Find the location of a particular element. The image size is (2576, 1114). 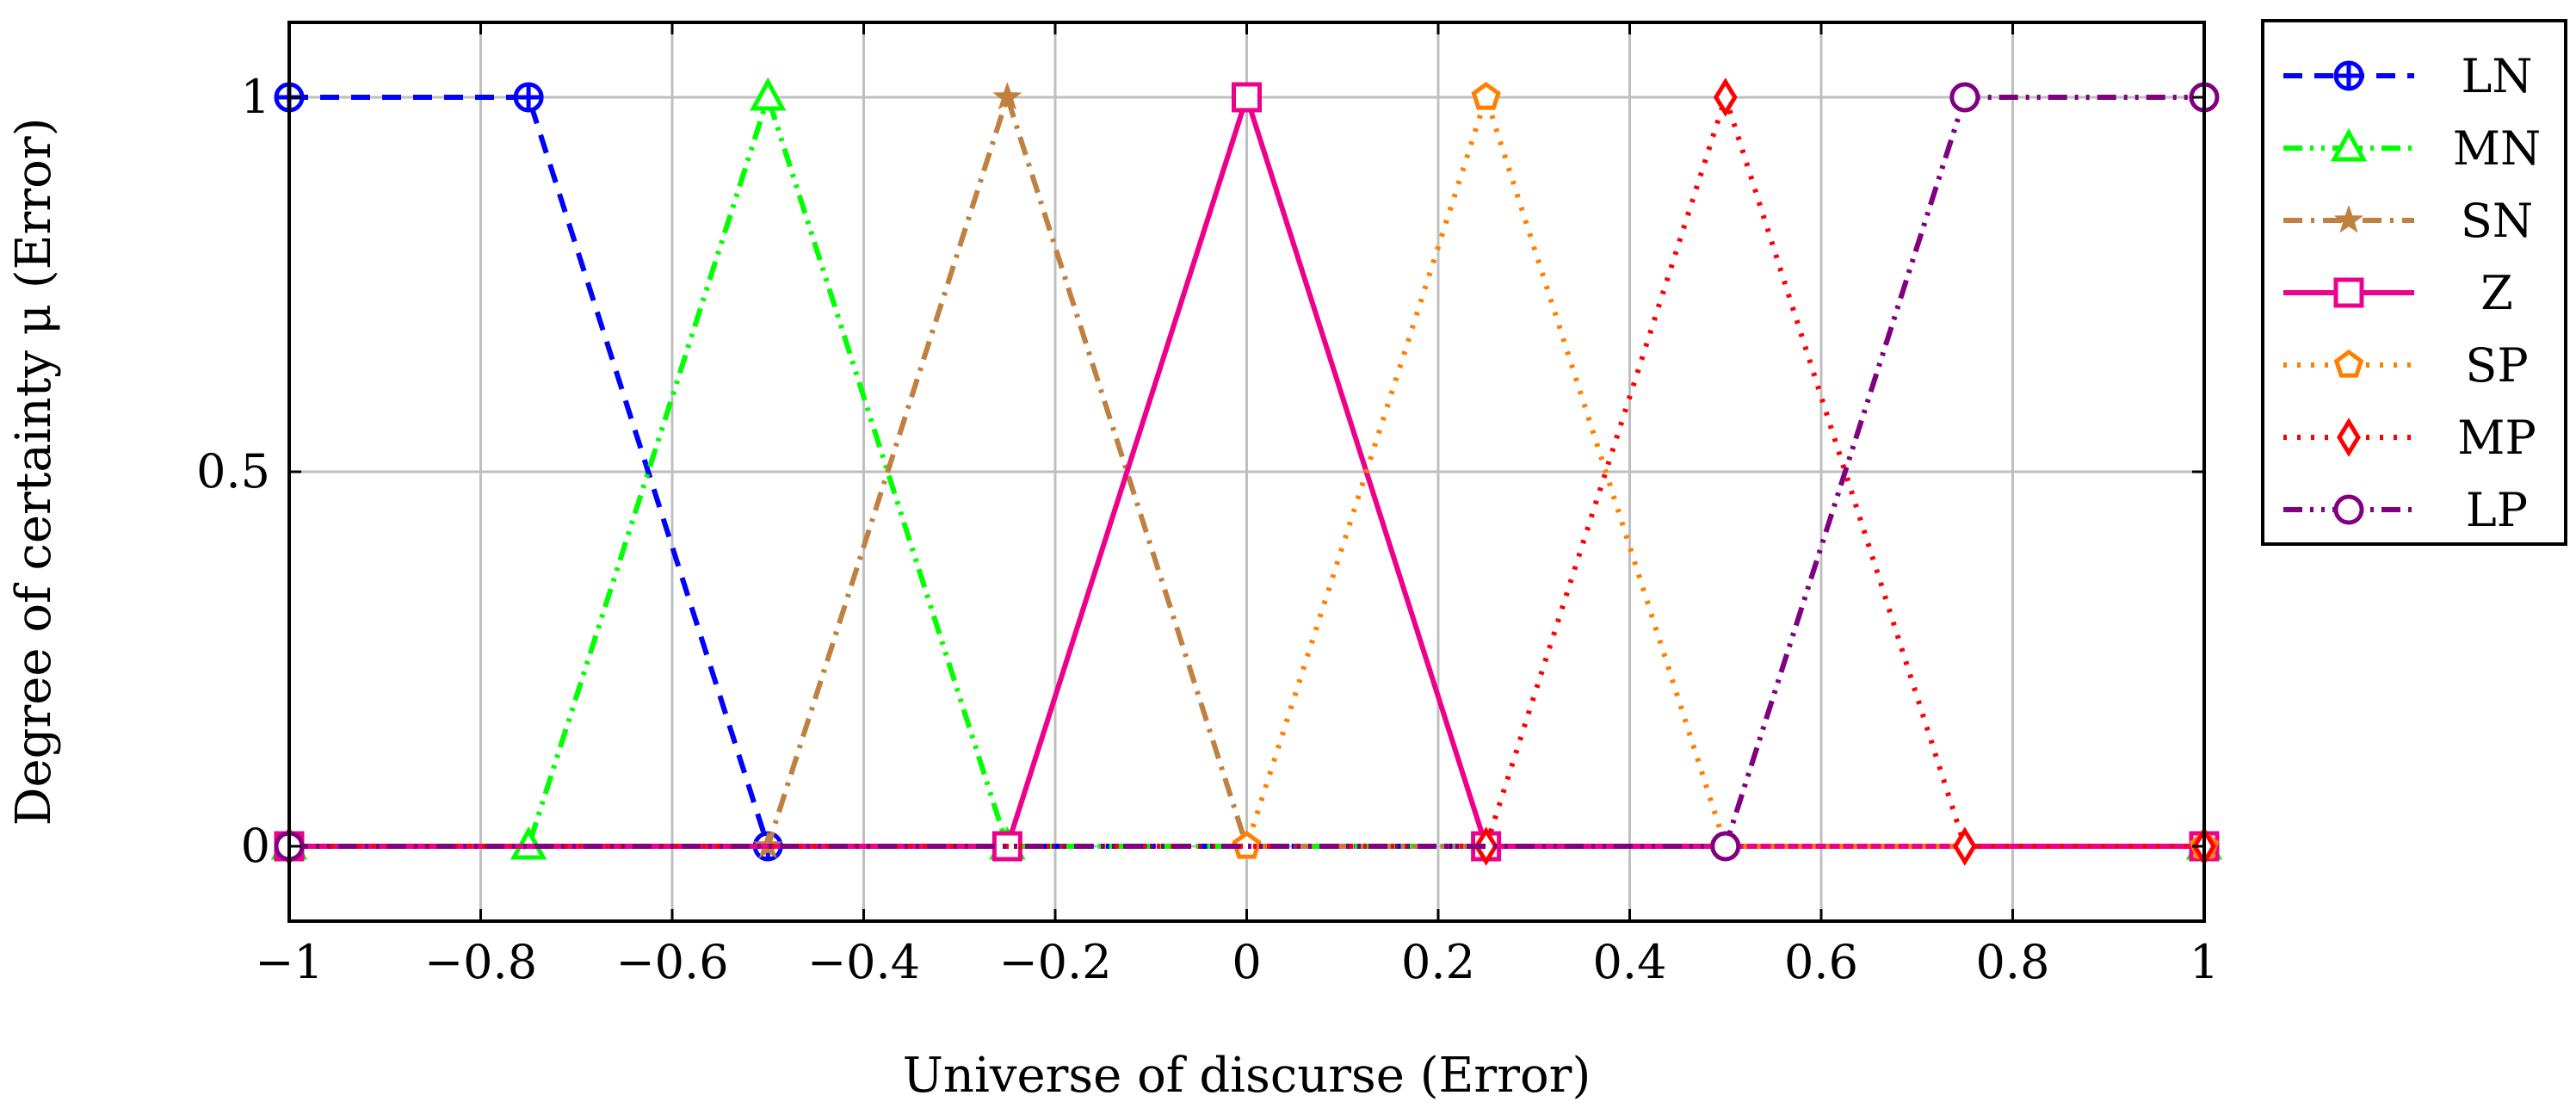

y-axis-label: Degree of certainty μ (Error) is located at coordinates (34, 472).